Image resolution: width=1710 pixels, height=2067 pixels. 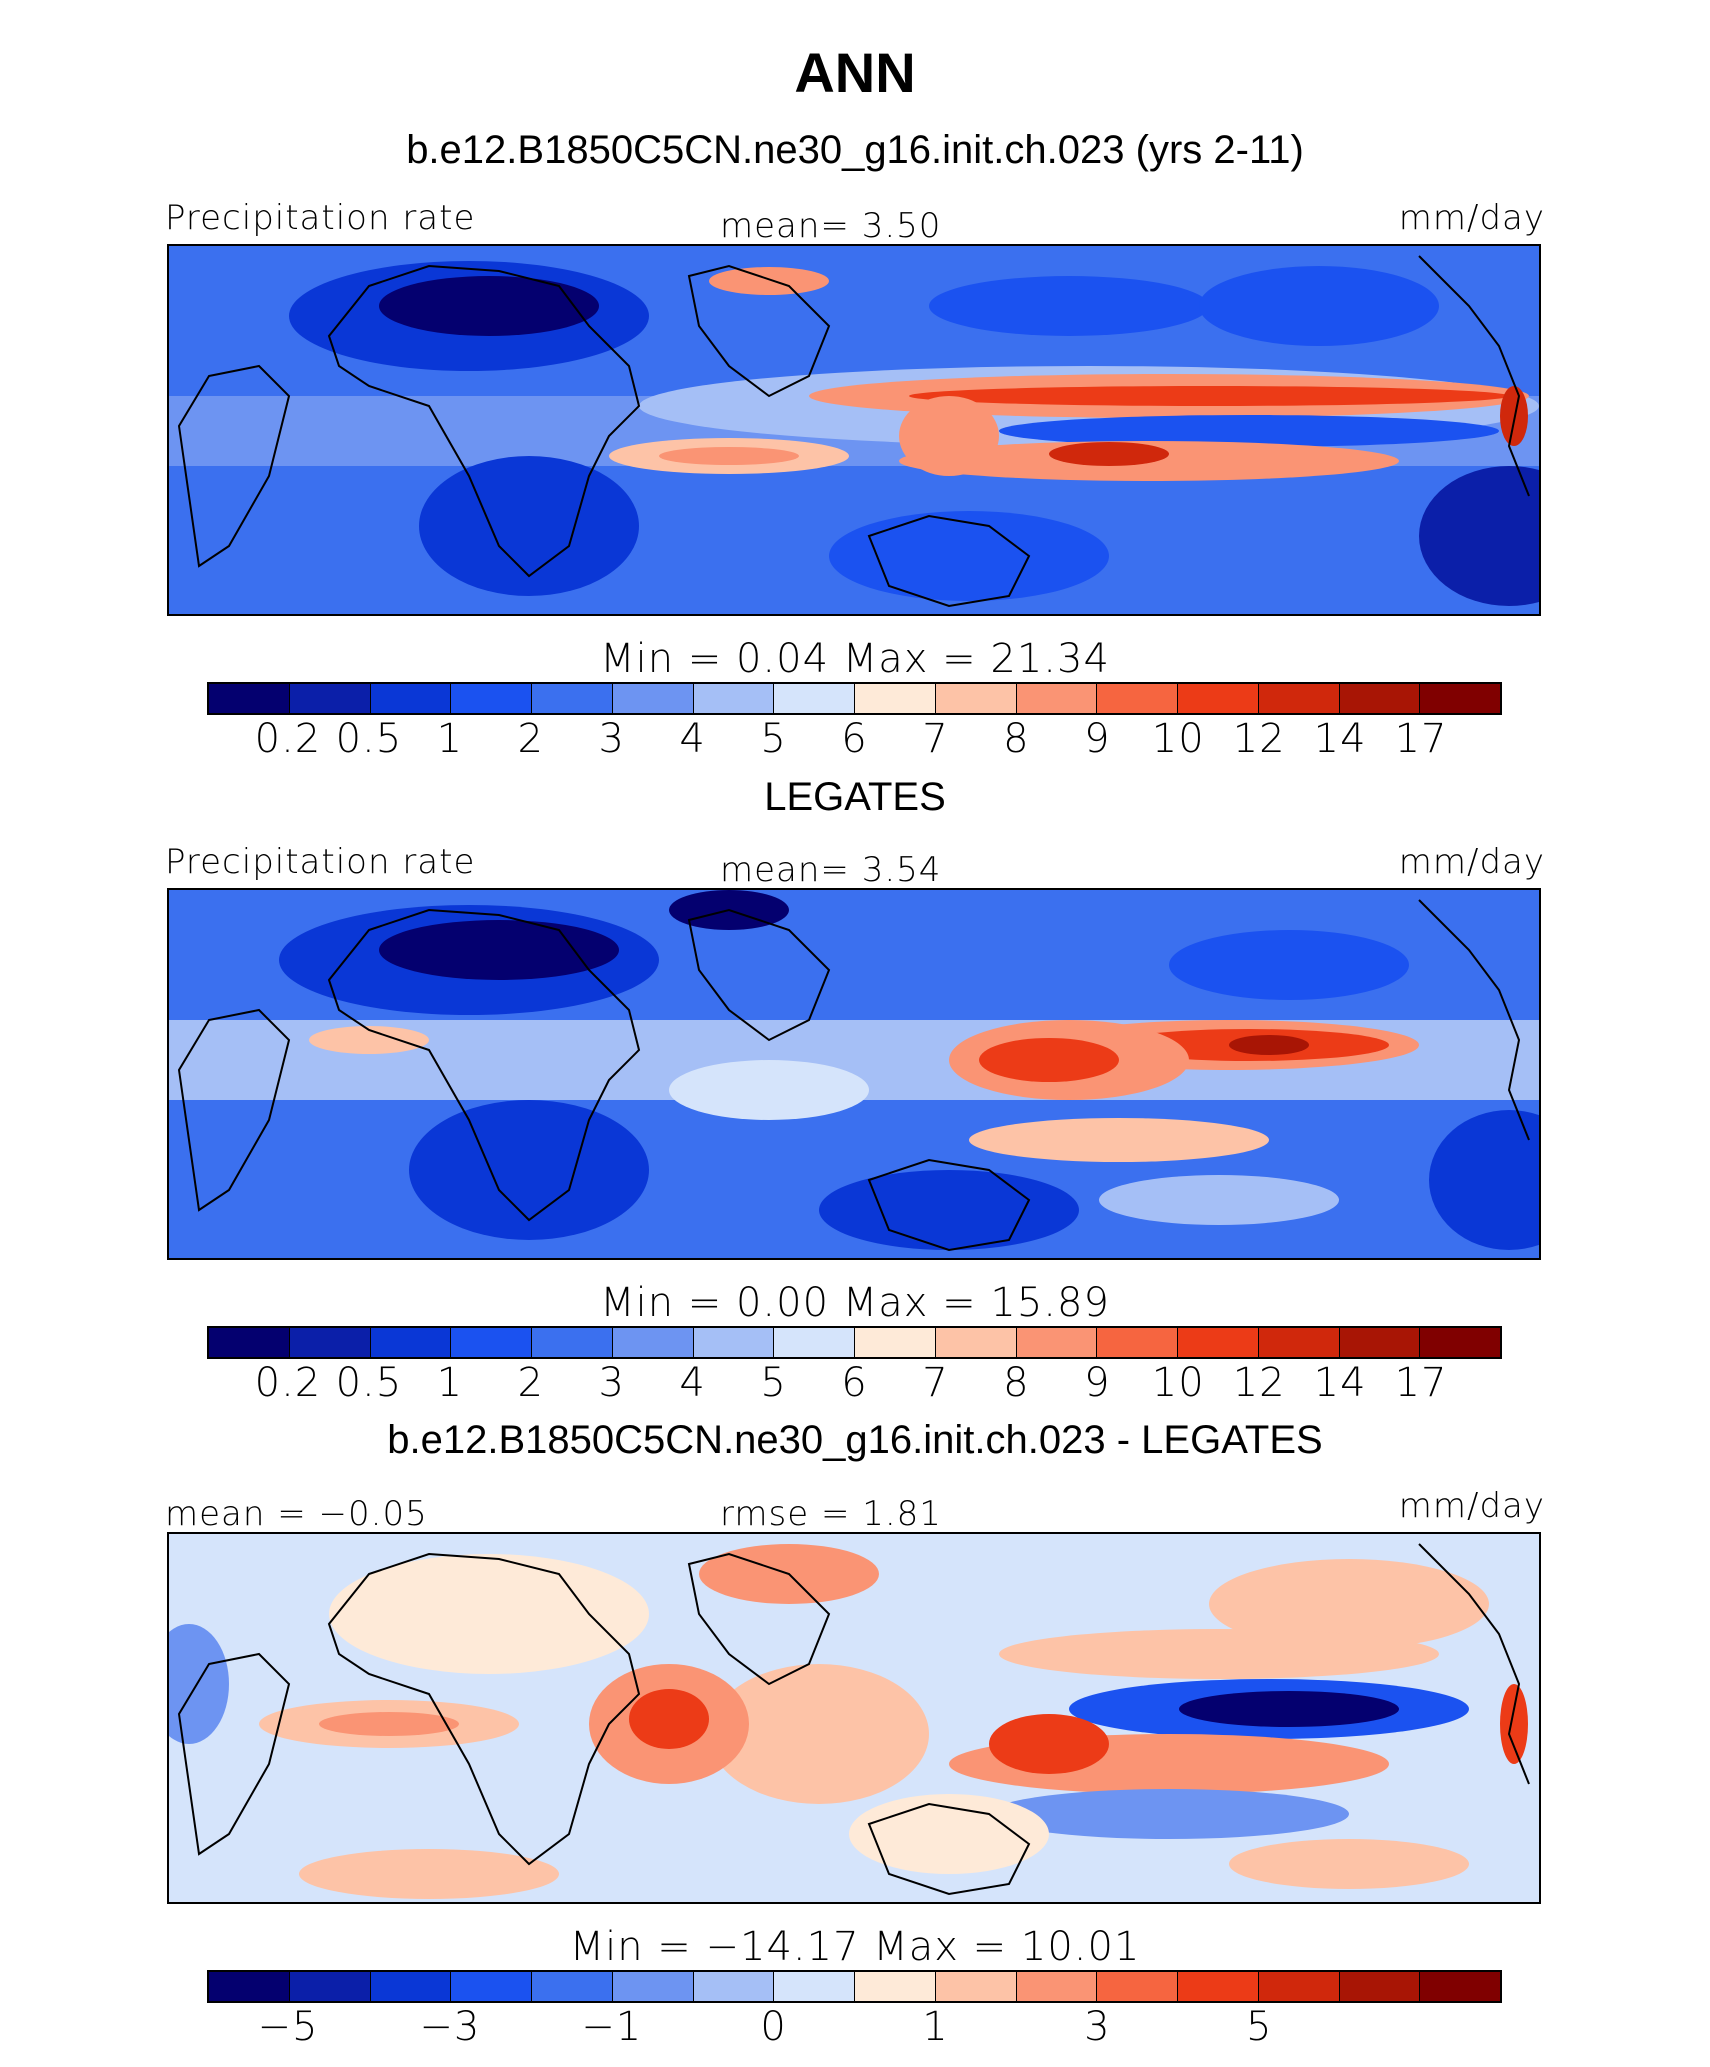 I want to click on label-units-diff: mm/day, so click(x=1471, y=1506).